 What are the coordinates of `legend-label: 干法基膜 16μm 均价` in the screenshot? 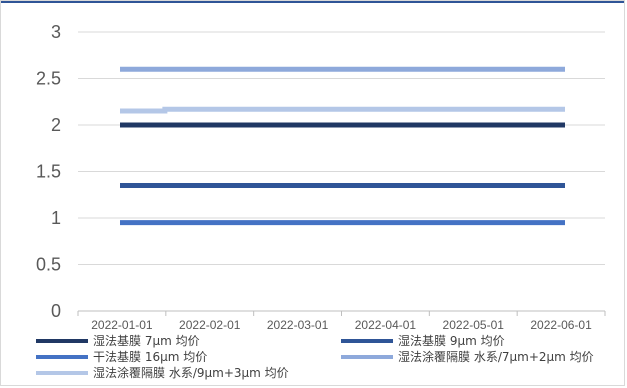 It's located at (150, 357).